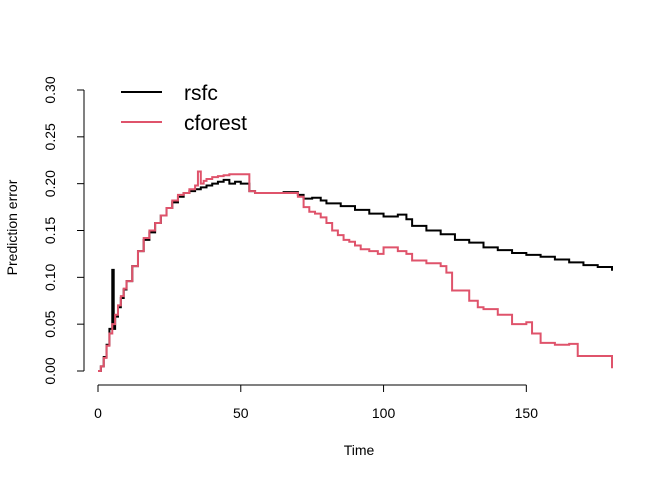 The image size is (672, 480). What do you see at coordinates (50, 89) in the screenshot?
I see `y-tick-label: 0.30` at bounding box center [50, 89].